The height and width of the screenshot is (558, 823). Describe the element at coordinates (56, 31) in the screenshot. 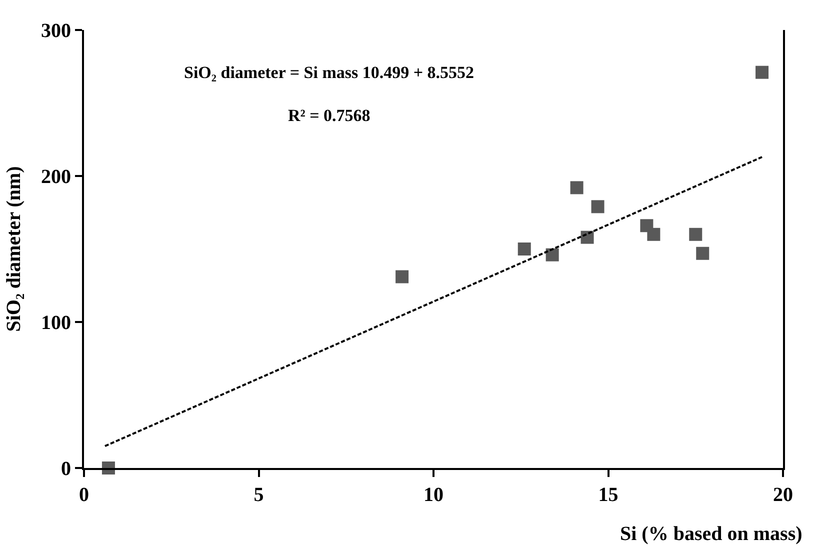

I see `y-tick-label: 300` at that location.